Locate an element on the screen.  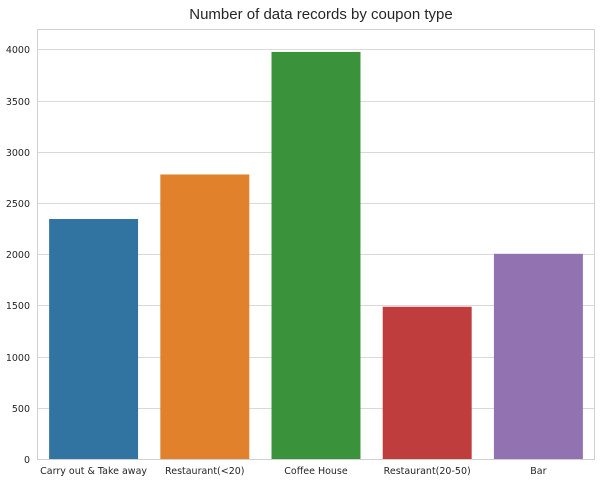
x-tick-label: Restaurant(20-50) is located at coordinates (427, 471).